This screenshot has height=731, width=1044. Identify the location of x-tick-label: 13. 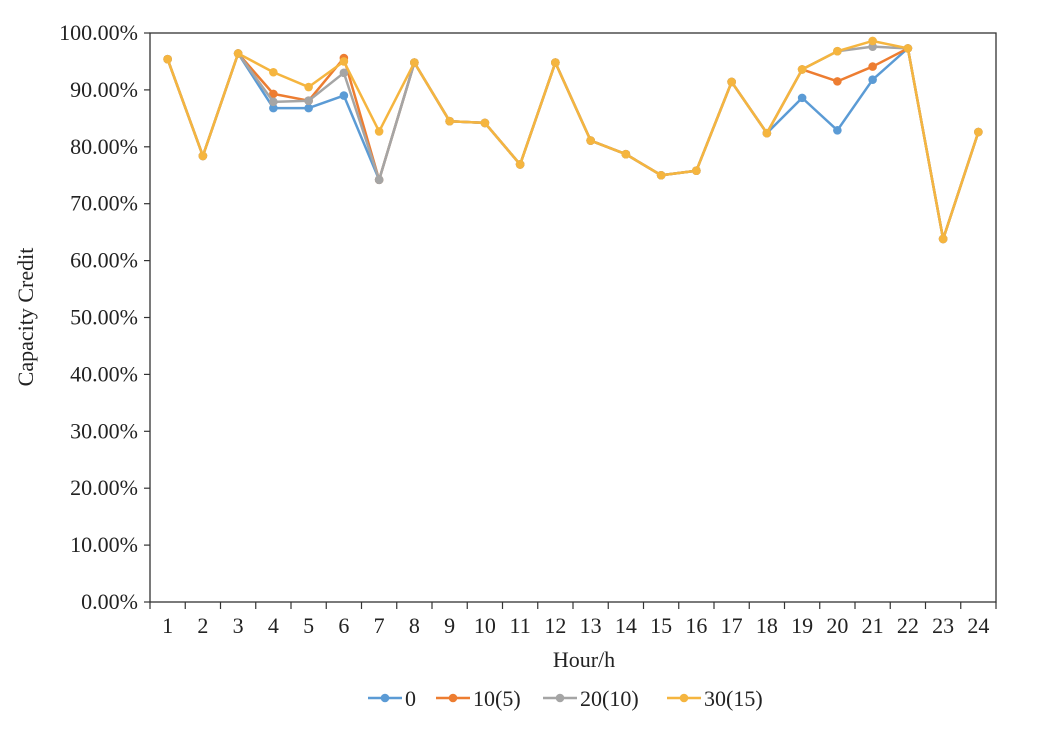
(591, 625).